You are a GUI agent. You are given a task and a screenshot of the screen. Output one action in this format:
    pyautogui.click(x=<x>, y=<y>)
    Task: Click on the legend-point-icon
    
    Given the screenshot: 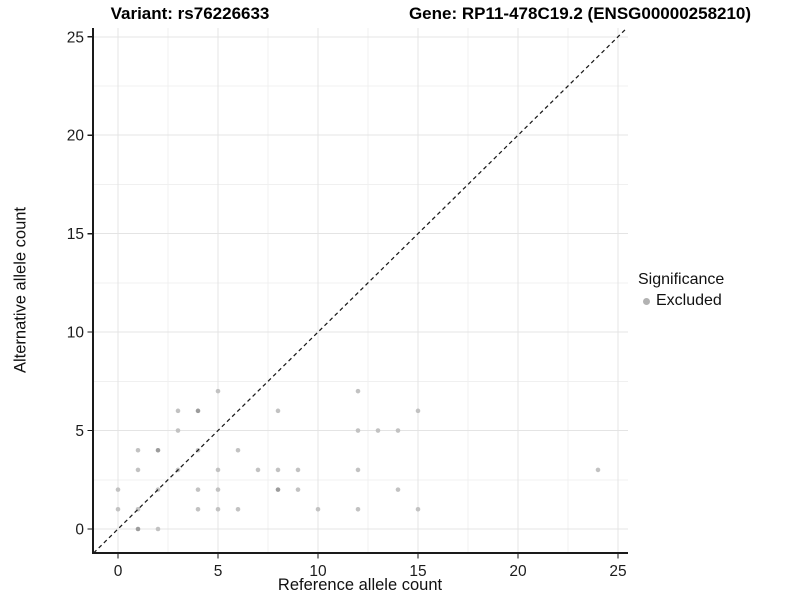 What is the action you would take?
    pyautogui.click(x=646, y=301)
    